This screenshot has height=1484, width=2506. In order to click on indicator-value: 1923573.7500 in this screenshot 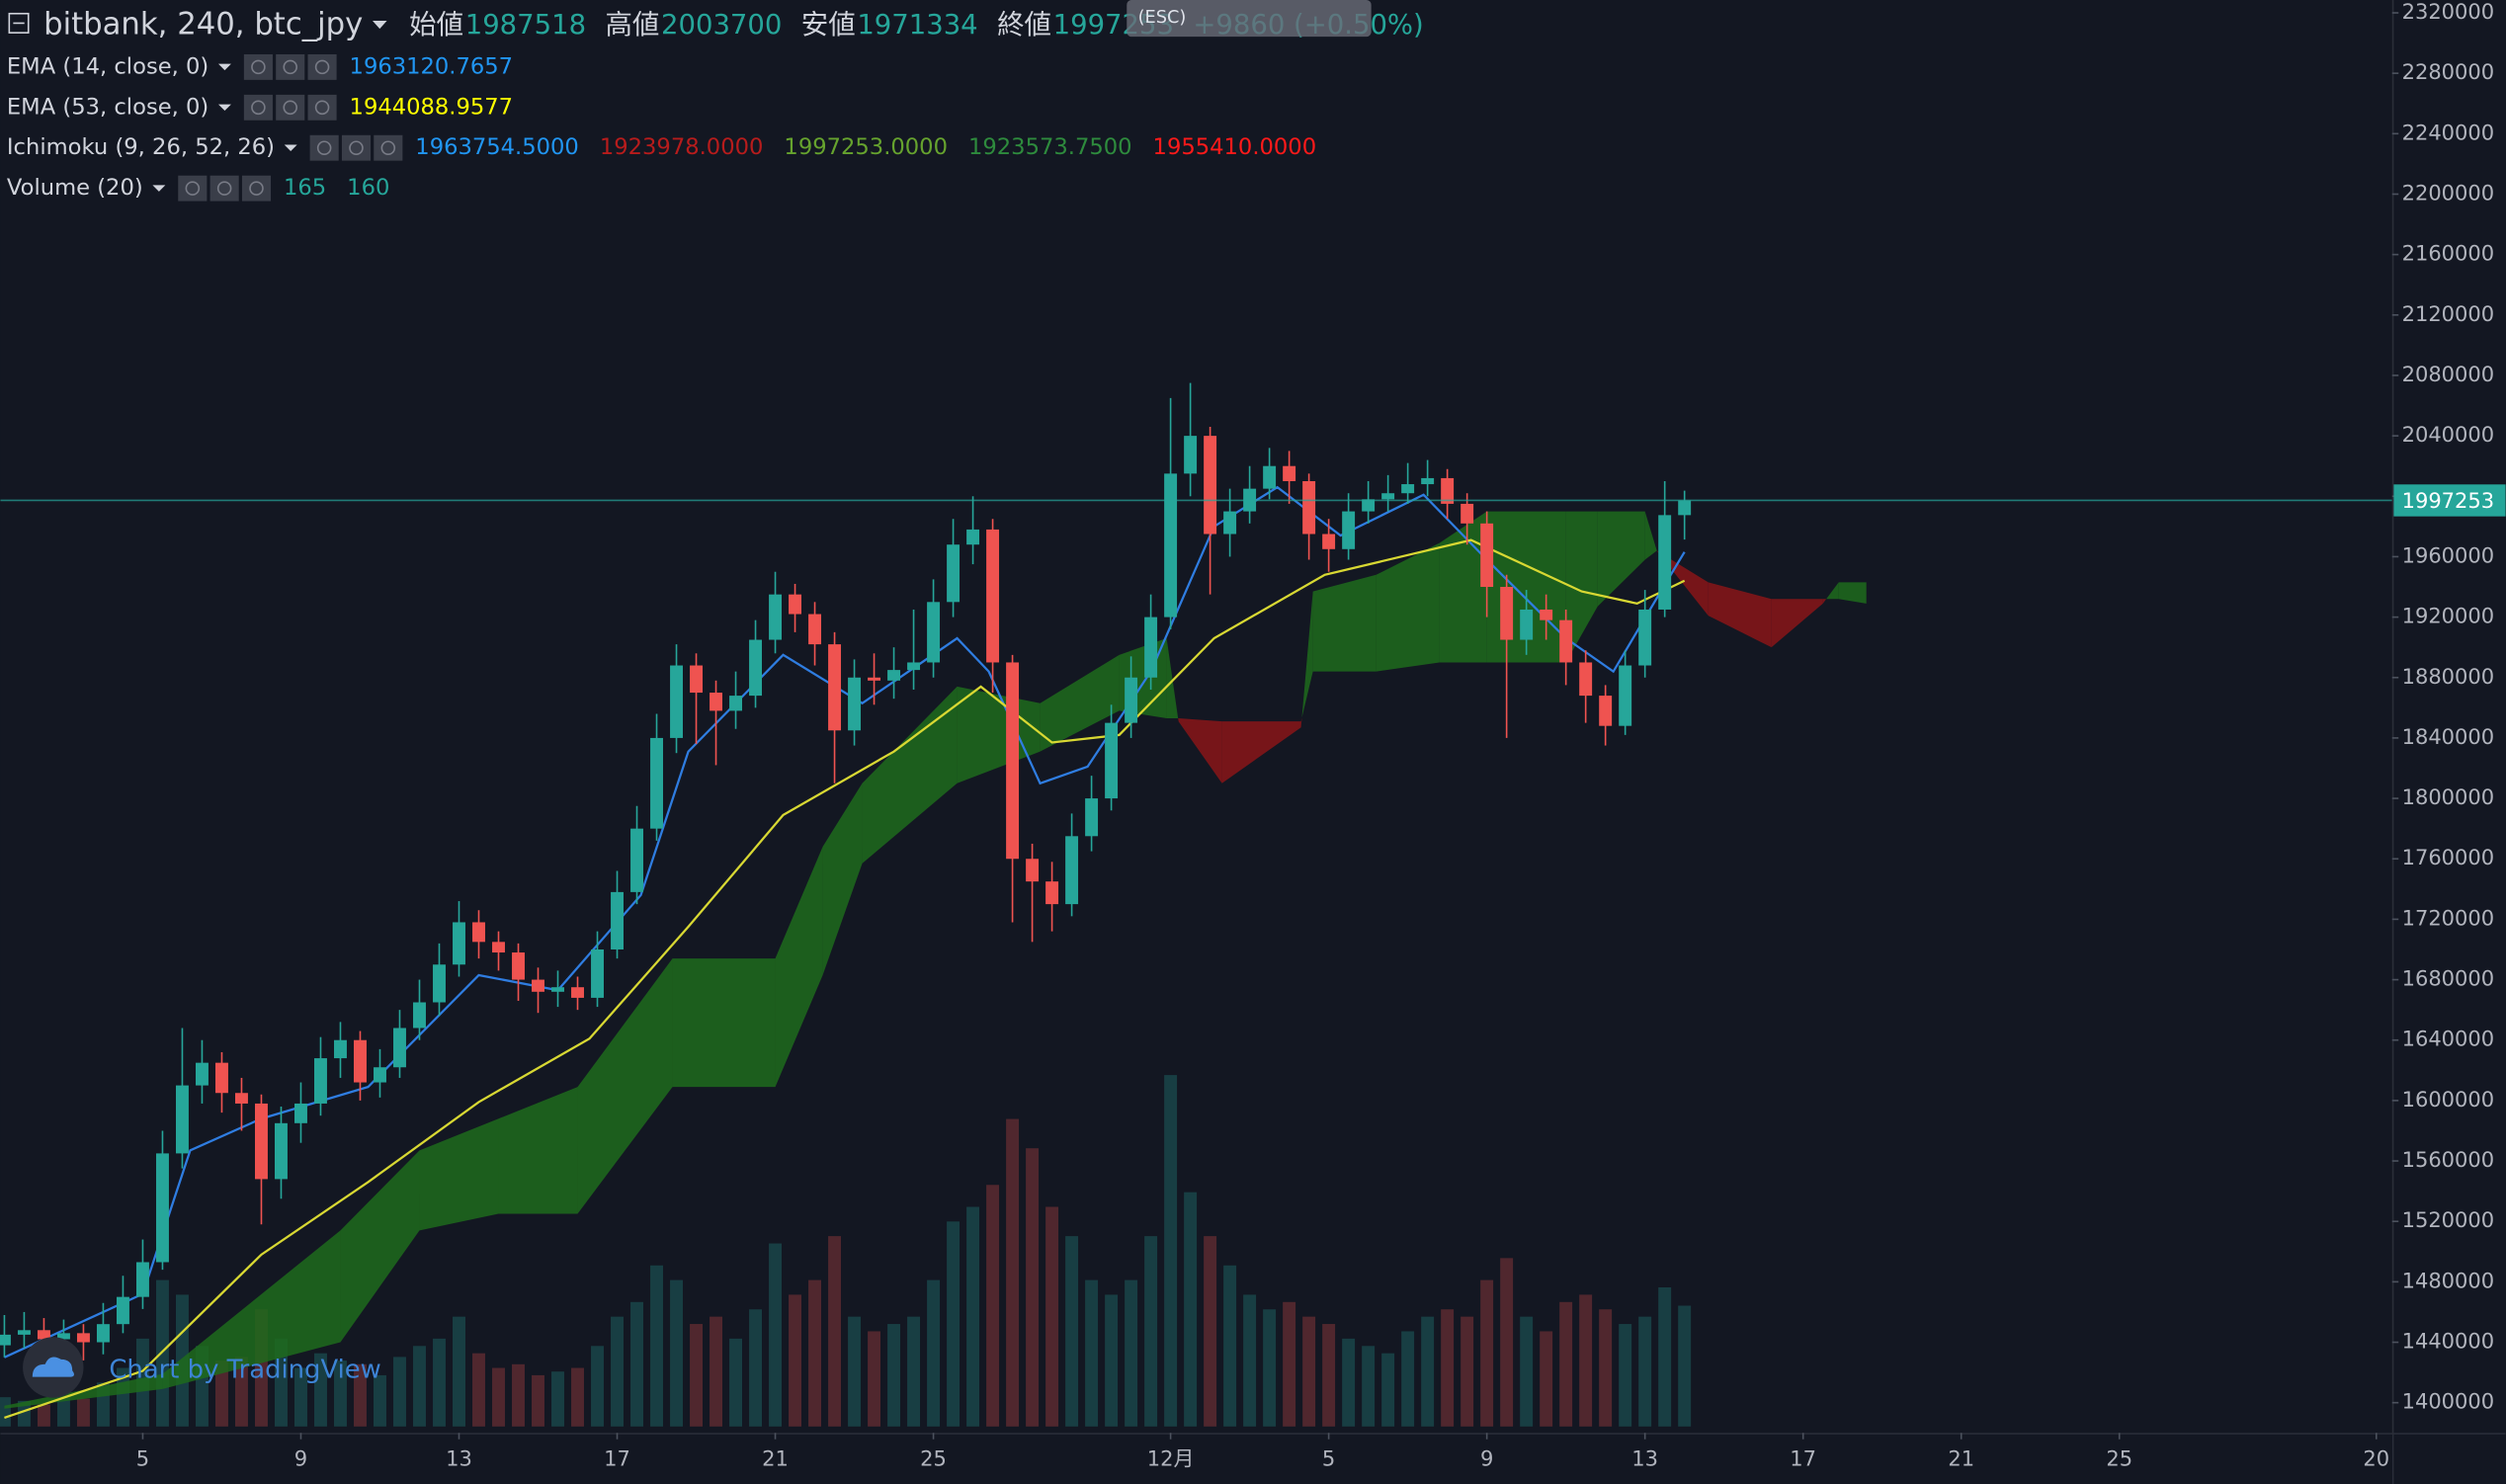, I will do `click(1050, 147)`.